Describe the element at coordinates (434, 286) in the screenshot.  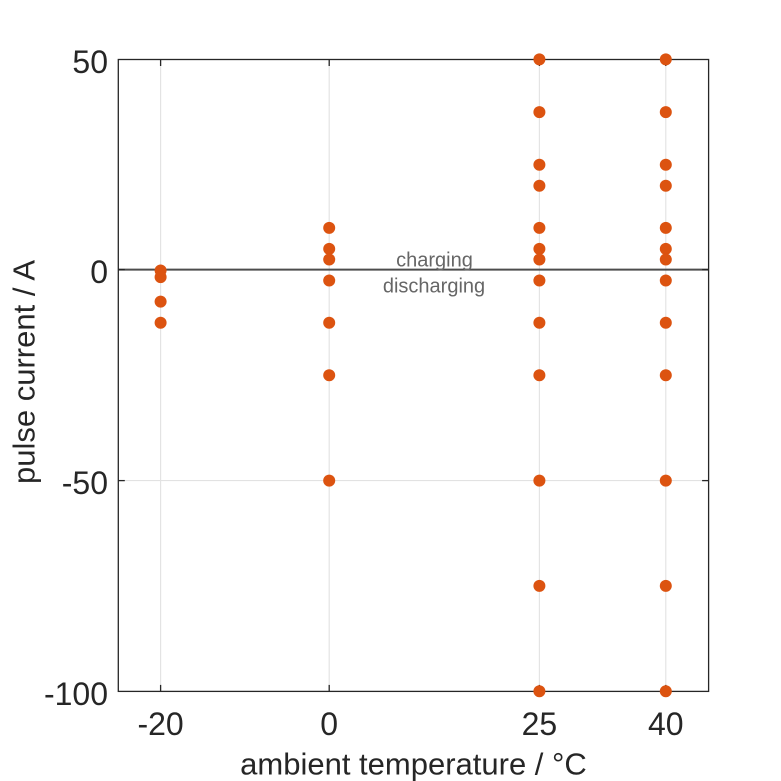
I see `svg-text: discharging` at that location.